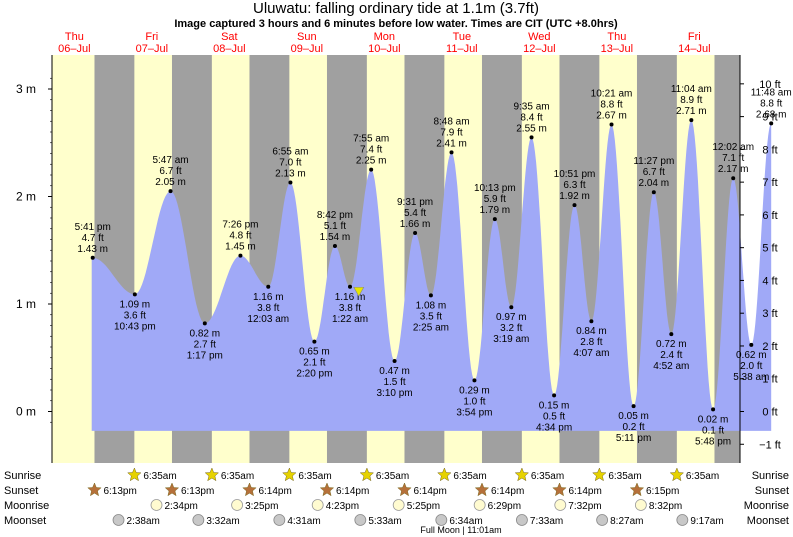  I want to click on tide-label: 1.66 m, so click(415, 224).